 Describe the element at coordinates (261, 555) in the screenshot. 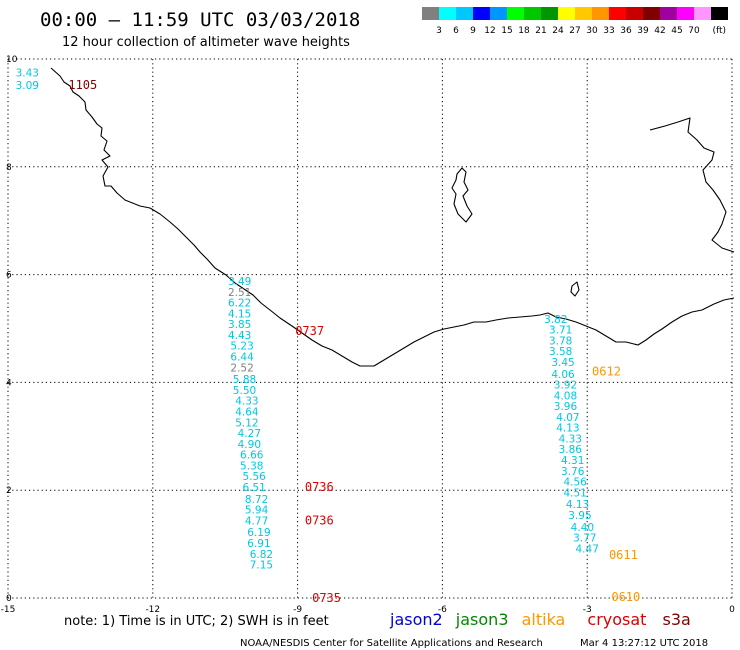

I see `wave-height-value: 6.82` at that location.